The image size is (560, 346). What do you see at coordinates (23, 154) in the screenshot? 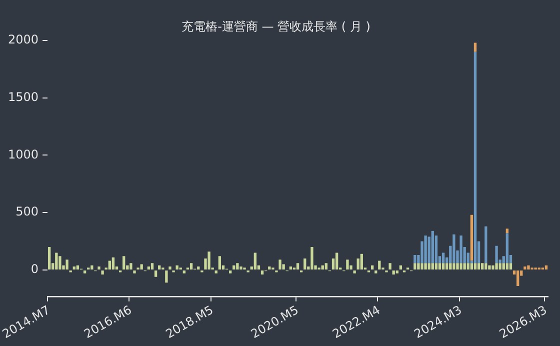
I see `y-tick-label: 1000` at bounding box center [23, 154].